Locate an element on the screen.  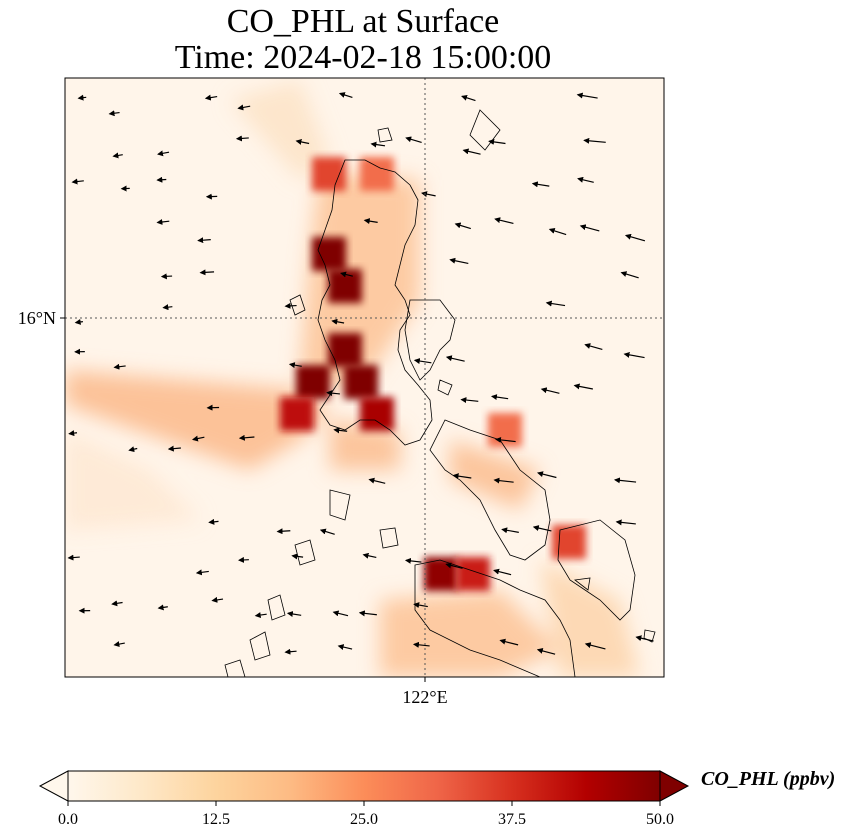
colorbar-ticks: 0.0 12.5 25.0 37.5 50.0 is located at coordinates (366, 814).